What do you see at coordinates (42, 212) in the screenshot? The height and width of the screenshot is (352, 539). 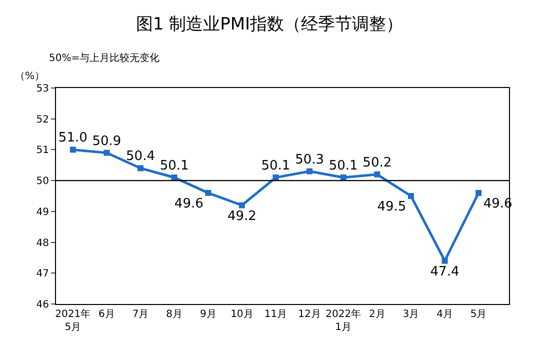 I see `y-tick-label: 49` at bounding box center [42, 212].